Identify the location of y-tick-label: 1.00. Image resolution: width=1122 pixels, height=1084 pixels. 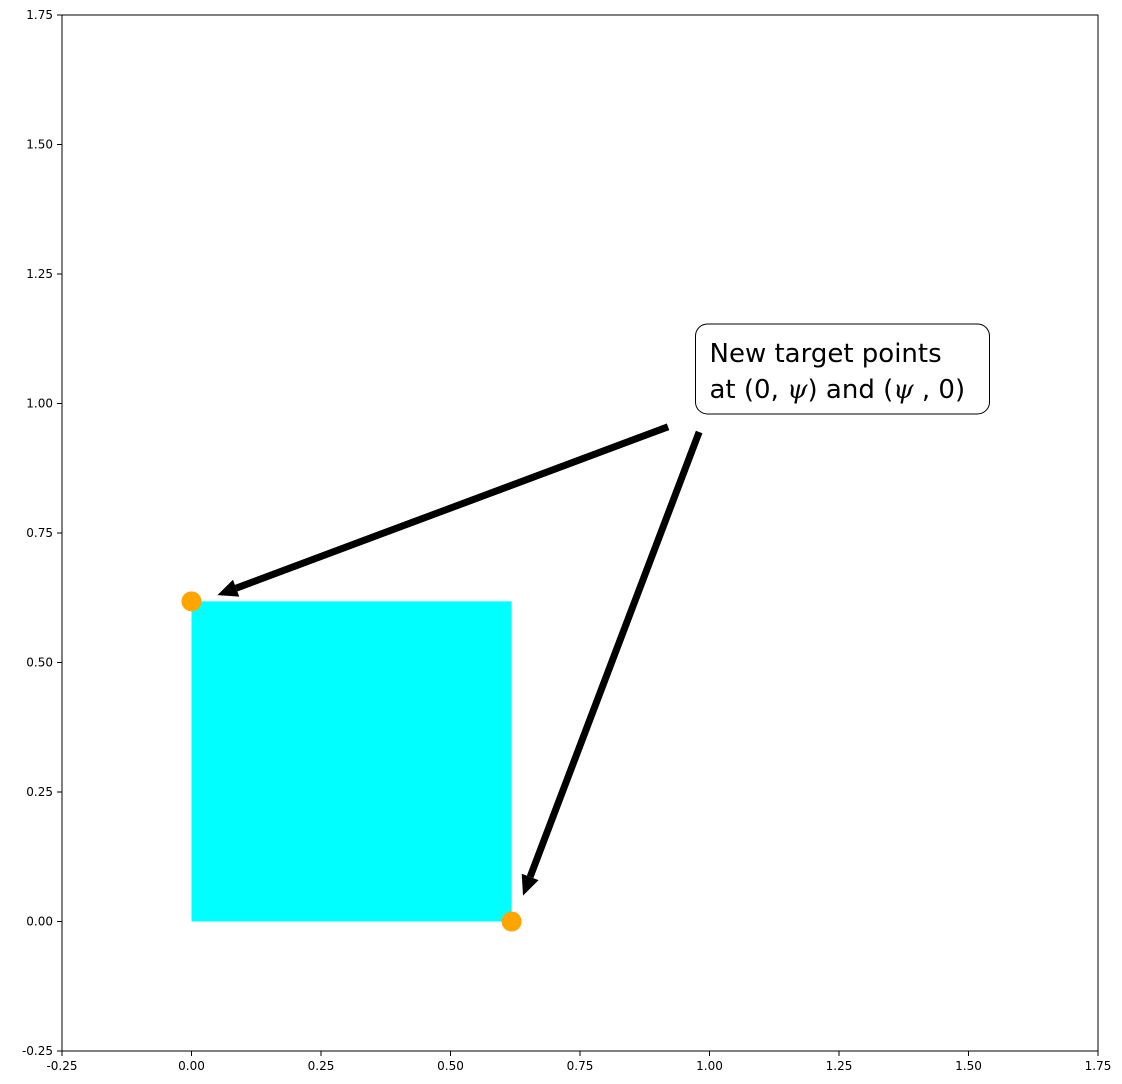
(39, 404).